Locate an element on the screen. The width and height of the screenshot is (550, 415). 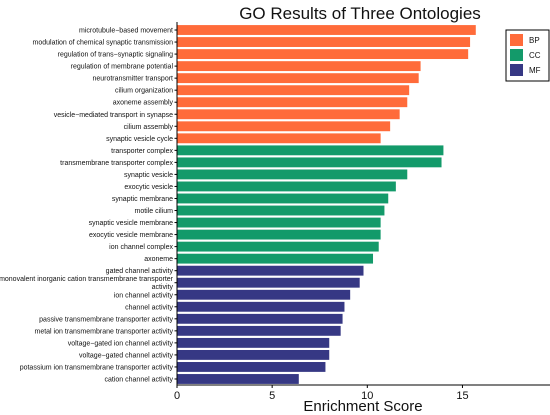
bar-mf-cation-channel-activity is located at coordinates (238, 379).